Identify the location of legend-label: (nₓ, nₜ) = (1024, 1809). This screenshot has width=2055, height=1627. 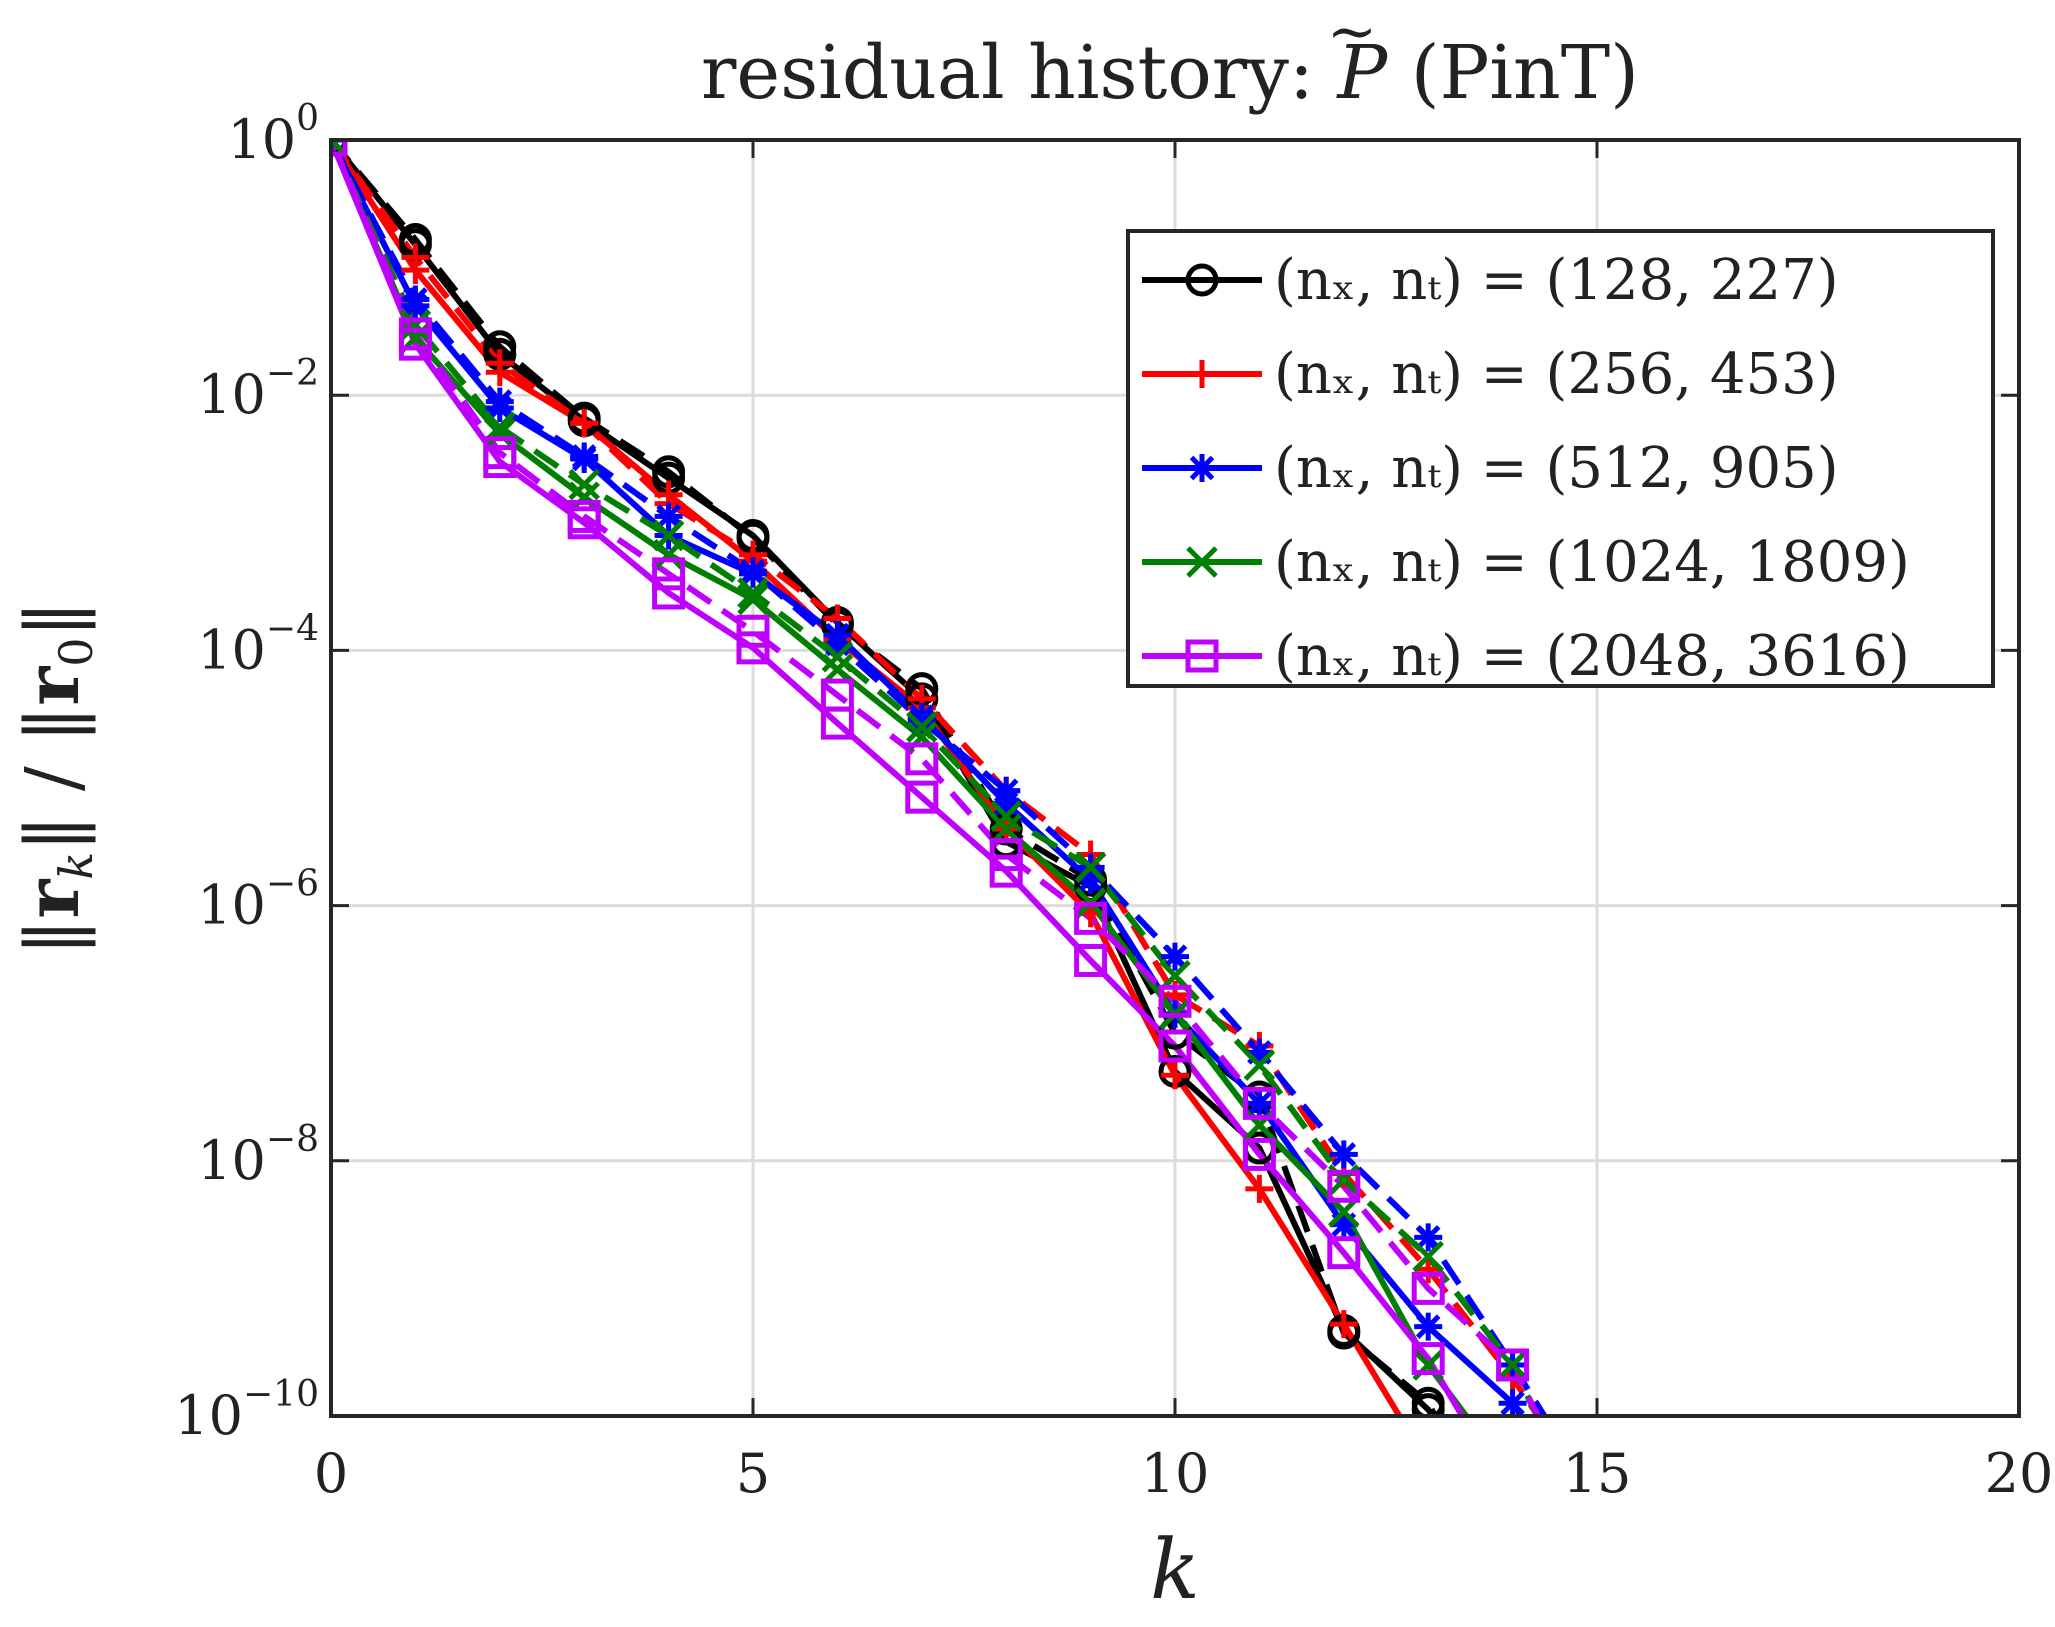
(1592, 562).